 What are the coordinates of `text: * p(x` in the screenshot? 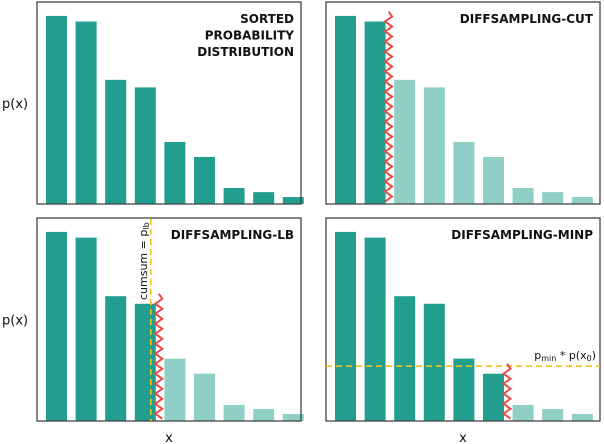 It's located at (571, 355).